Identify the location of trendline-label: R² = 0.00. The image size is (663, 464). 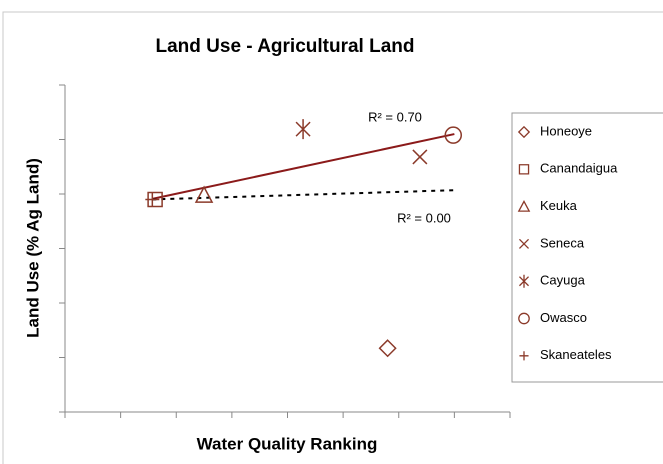
(424, 217).